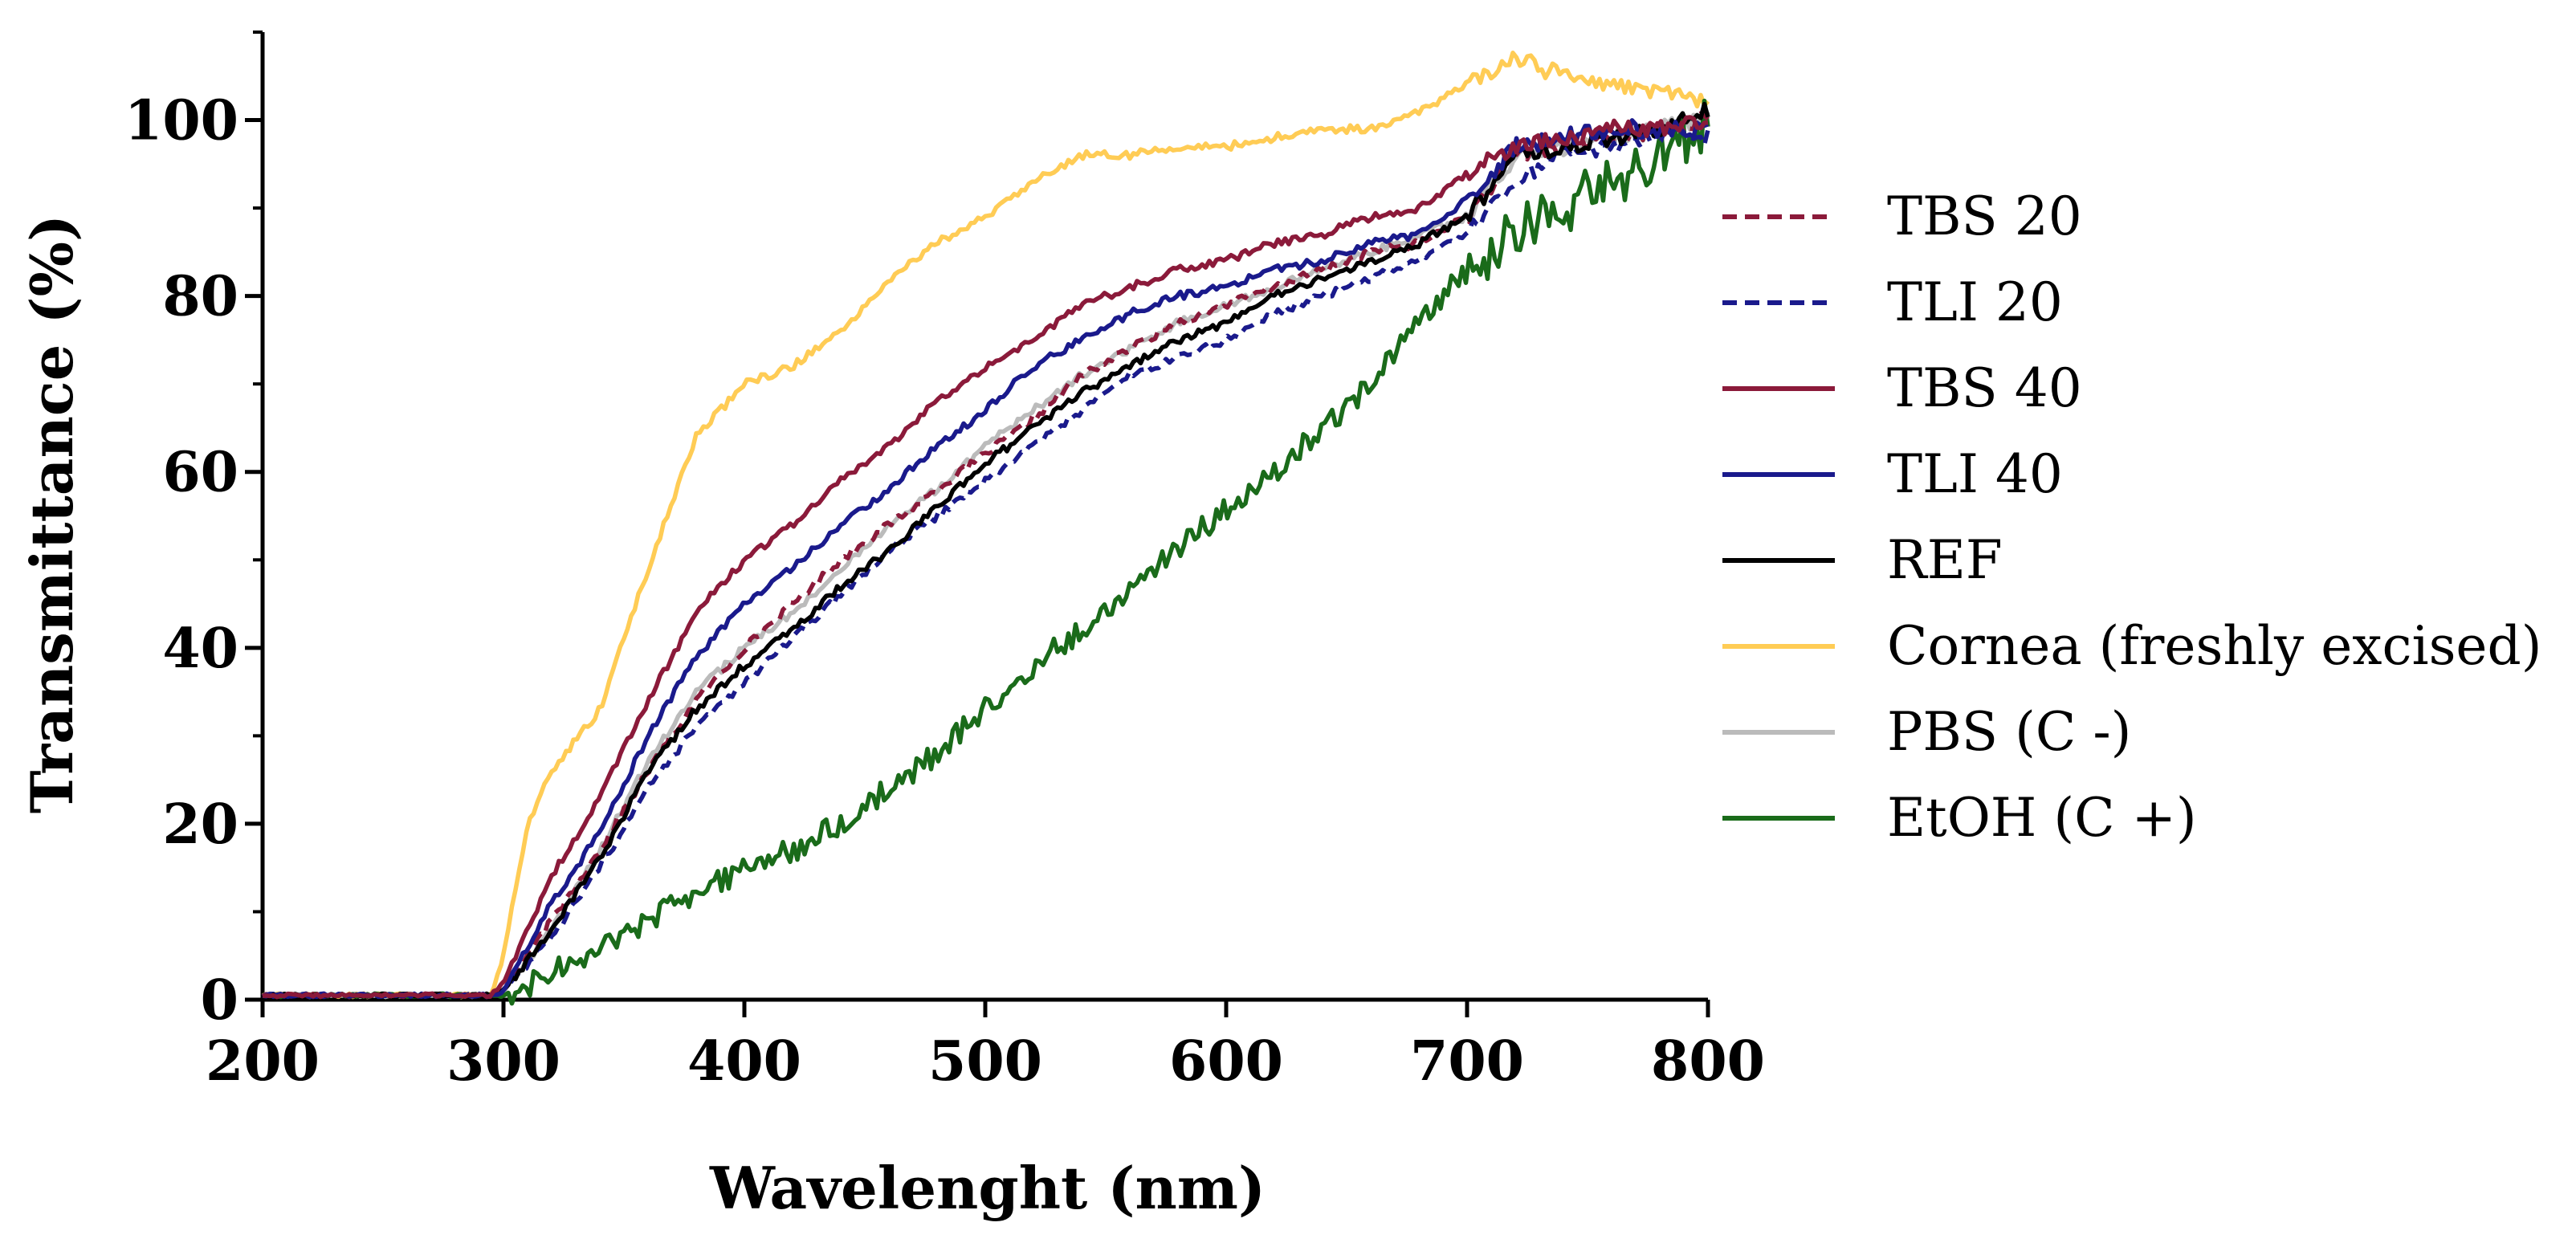 The width and height of the screenshot is (2576, 1251). I want to click on legend-label: TLI 20, so click(1975, 302).